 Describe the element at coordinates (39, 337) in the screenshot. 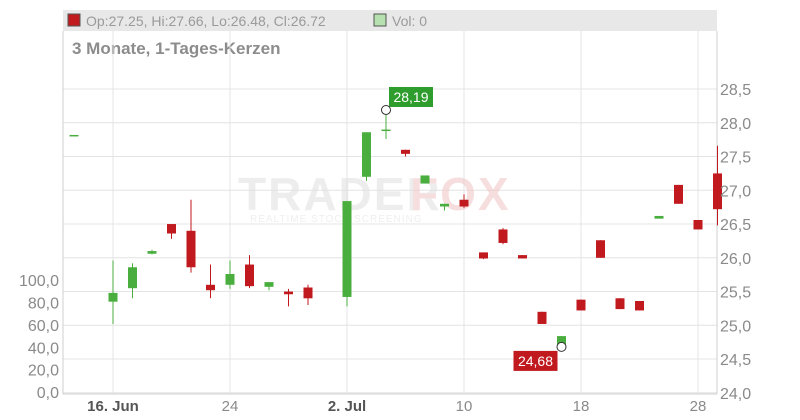

I see `volume-axis-ticks: 0,0 20,0 40,0 60,0 80,0 100,0` at that location.